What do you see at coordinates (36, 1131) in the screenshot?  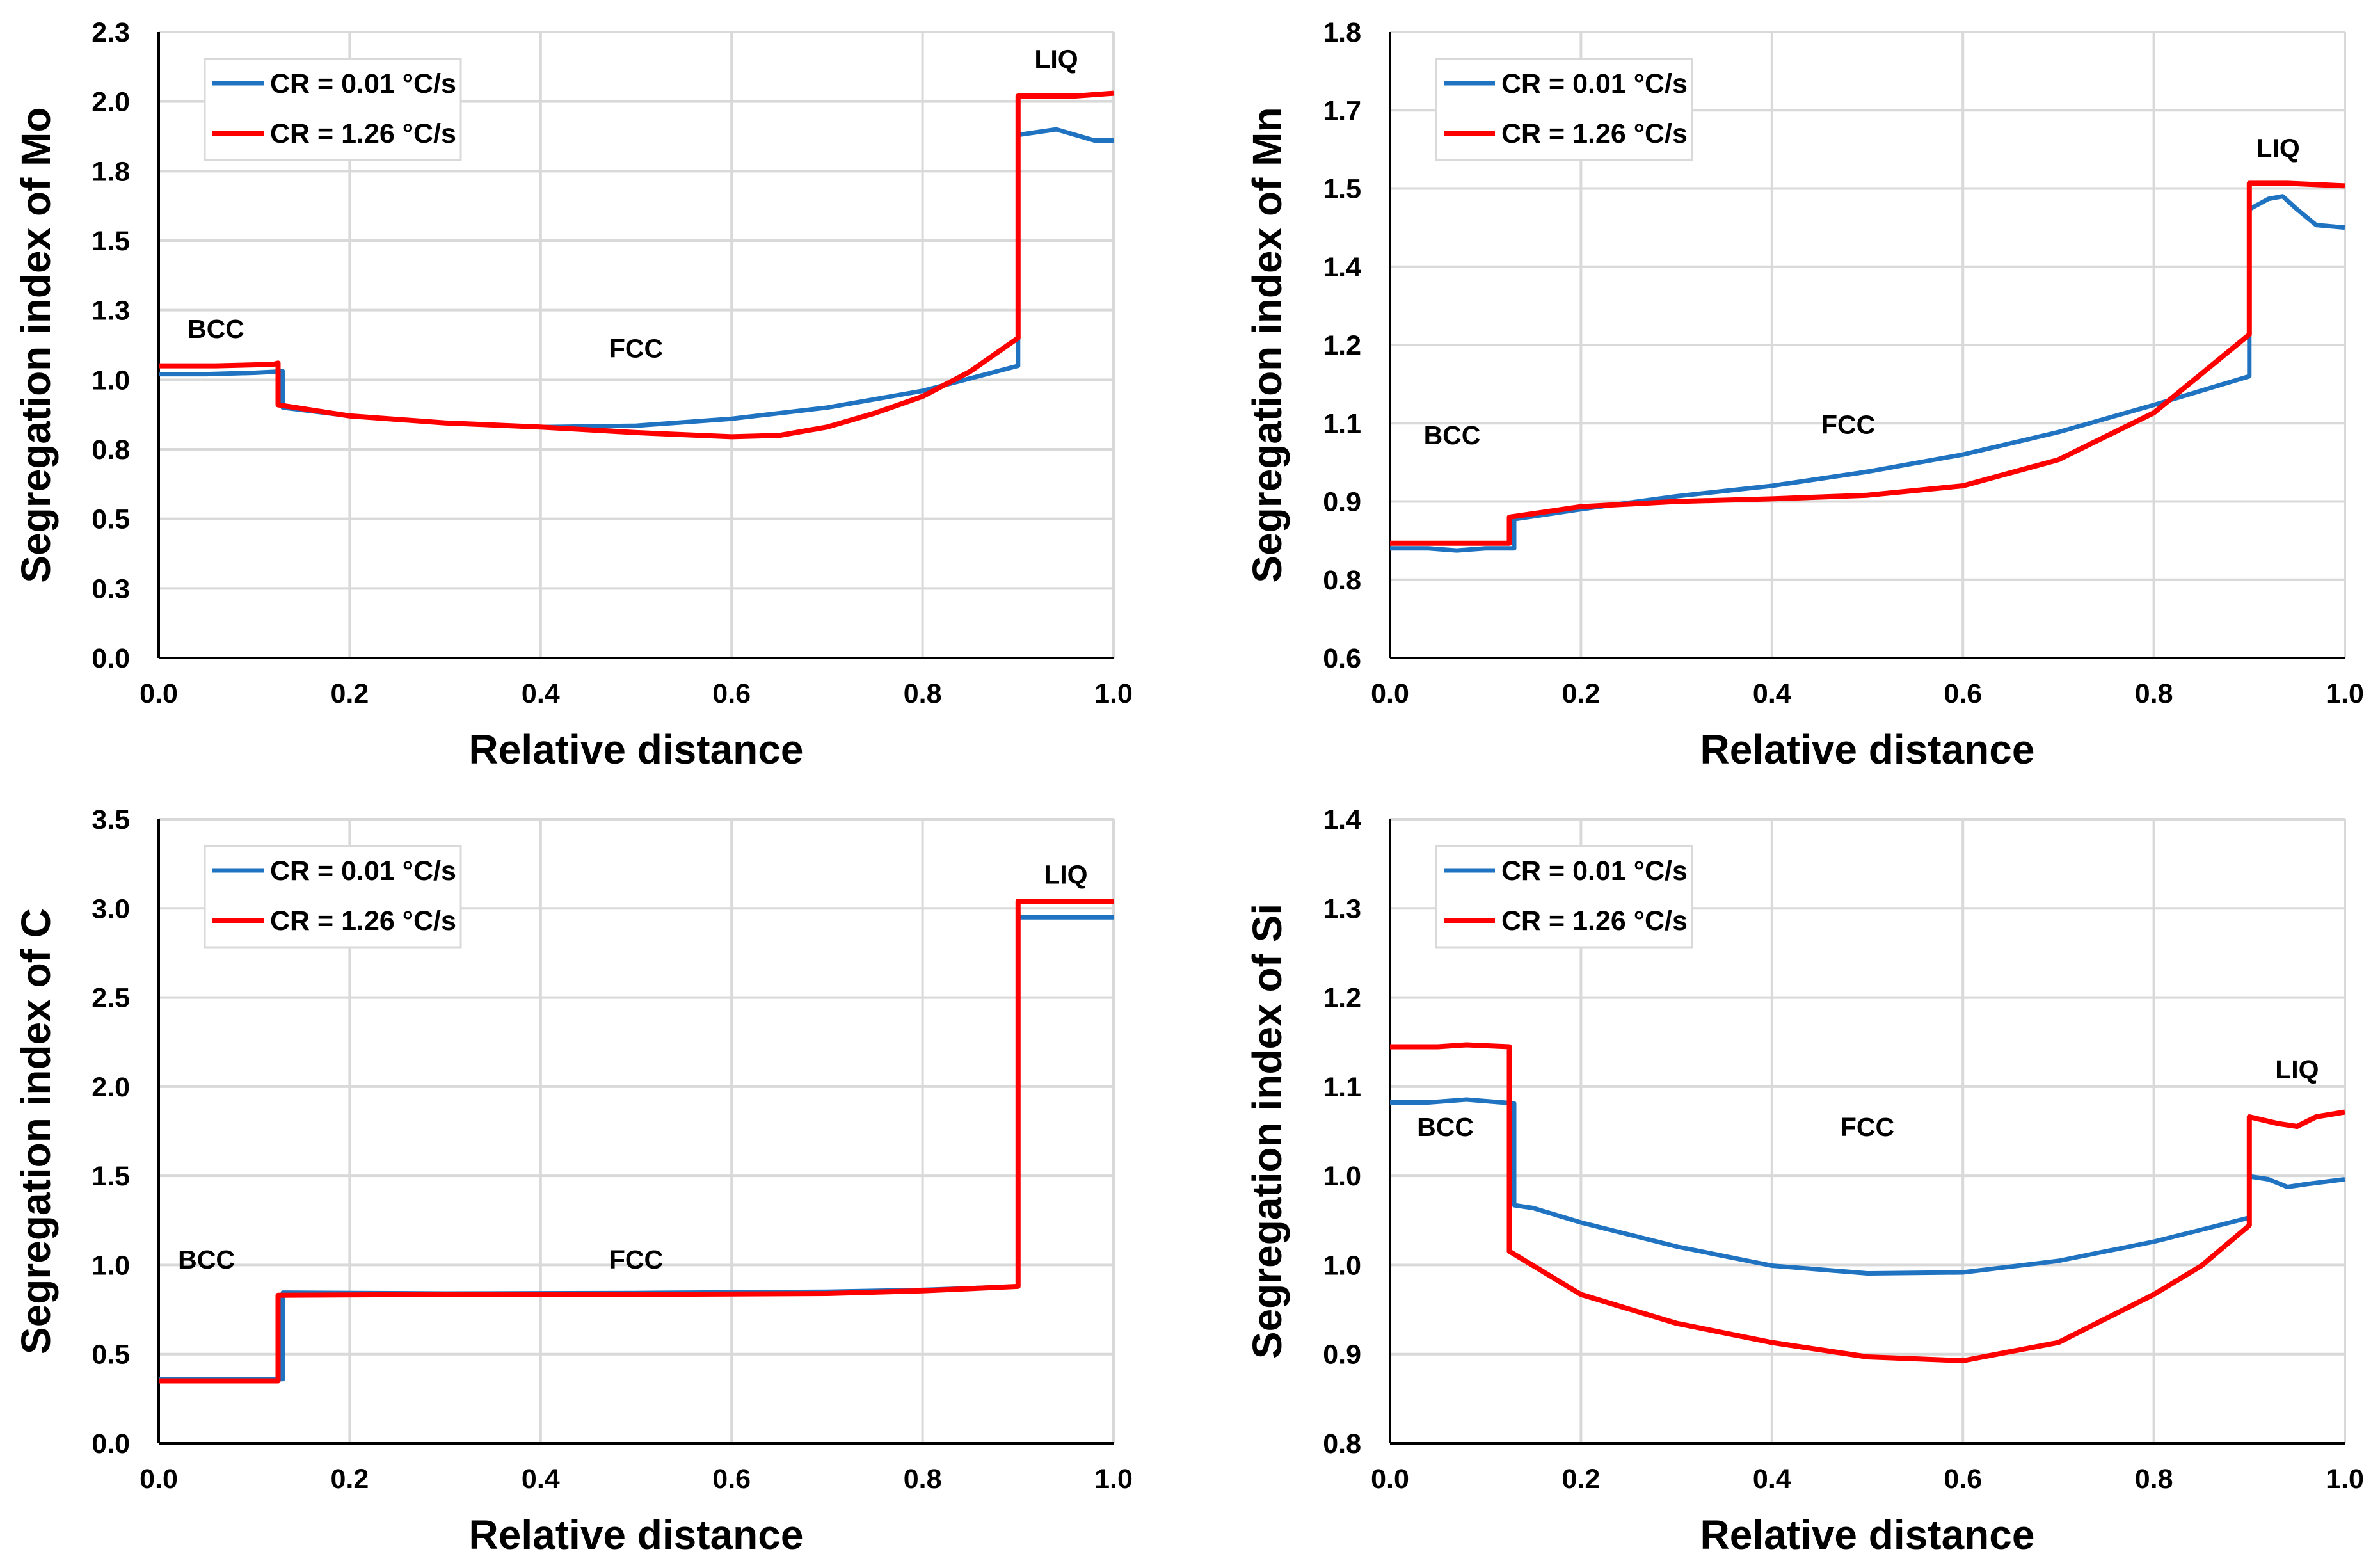 I see `y-axis-label: Segregation index of C` at bounding box center [36, 1131].